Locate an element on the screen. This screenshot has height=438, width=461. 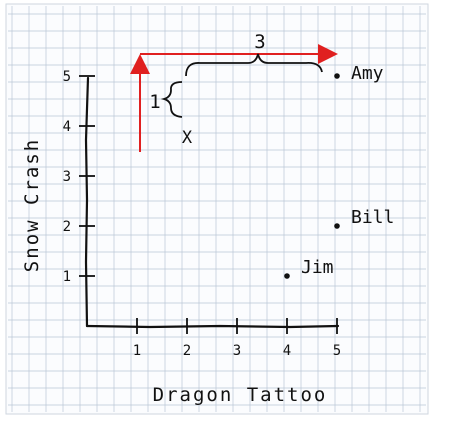
data-point-x: X is located at coordinates (187, 138).